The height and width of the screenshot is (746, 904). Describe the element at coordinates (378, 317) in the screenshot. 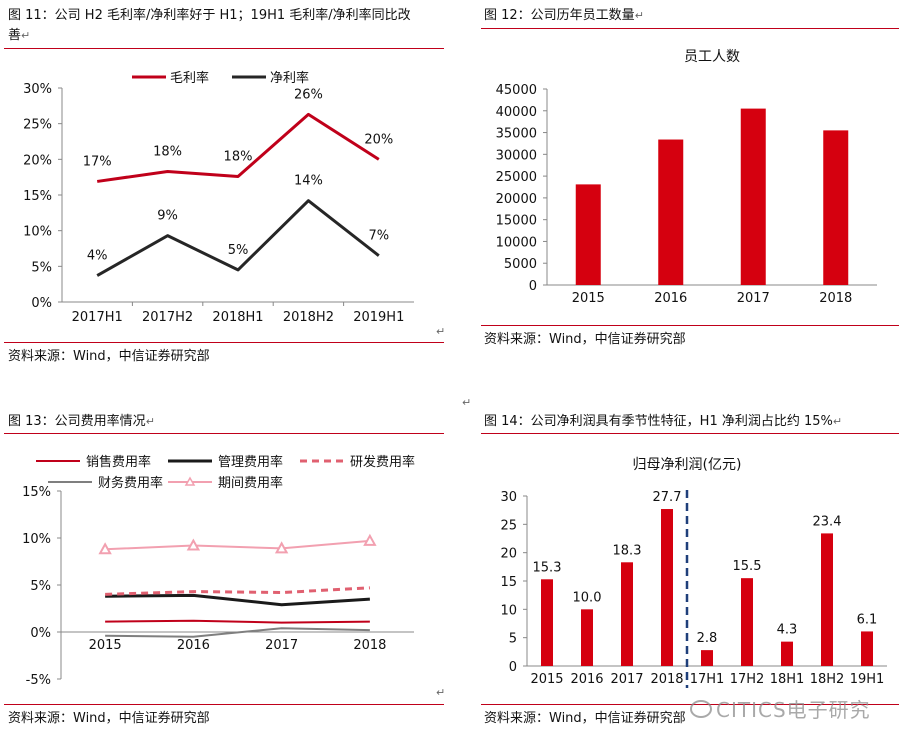

I see `fig11-x-tick-label: 2019H1` at that location.